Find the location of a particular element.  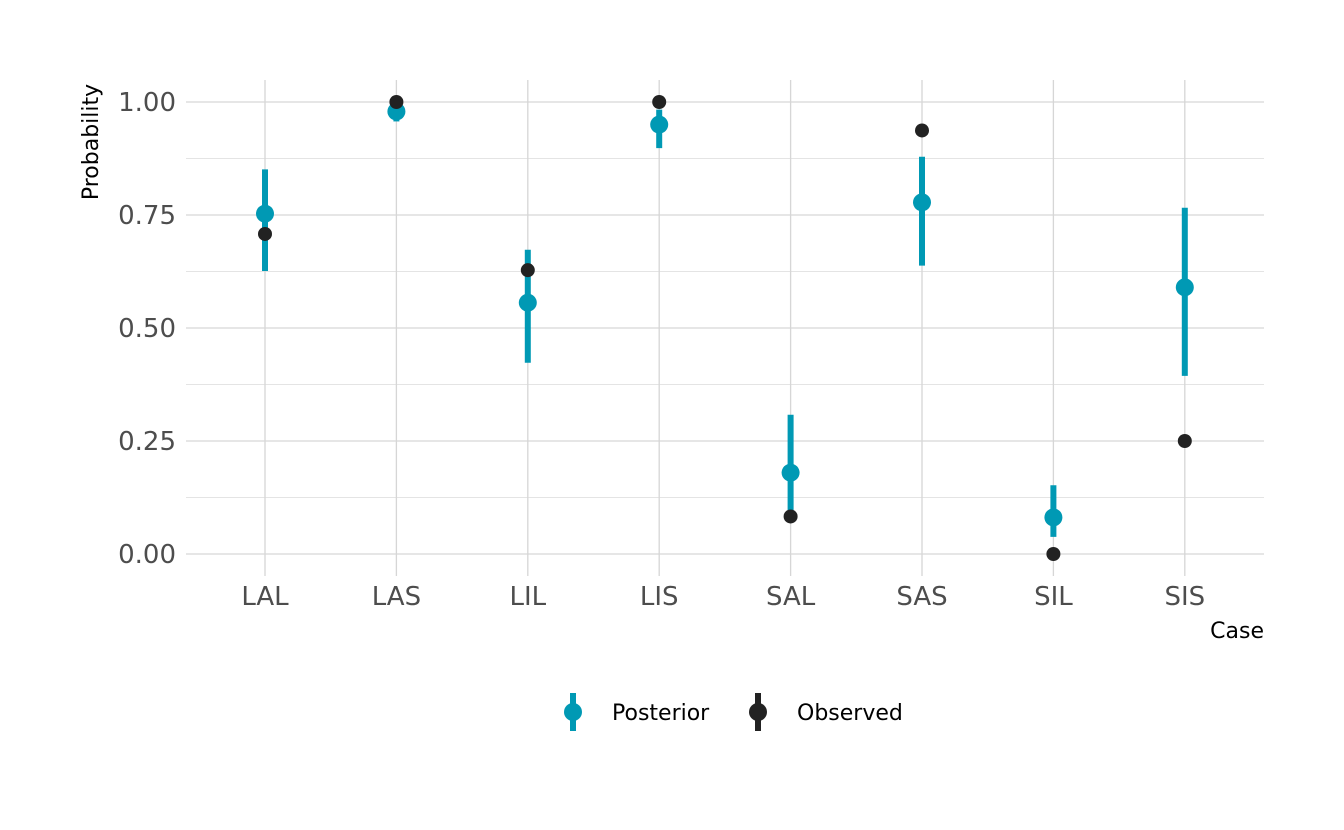

legend: Posterior Observed is located at coordinates (733, 712).